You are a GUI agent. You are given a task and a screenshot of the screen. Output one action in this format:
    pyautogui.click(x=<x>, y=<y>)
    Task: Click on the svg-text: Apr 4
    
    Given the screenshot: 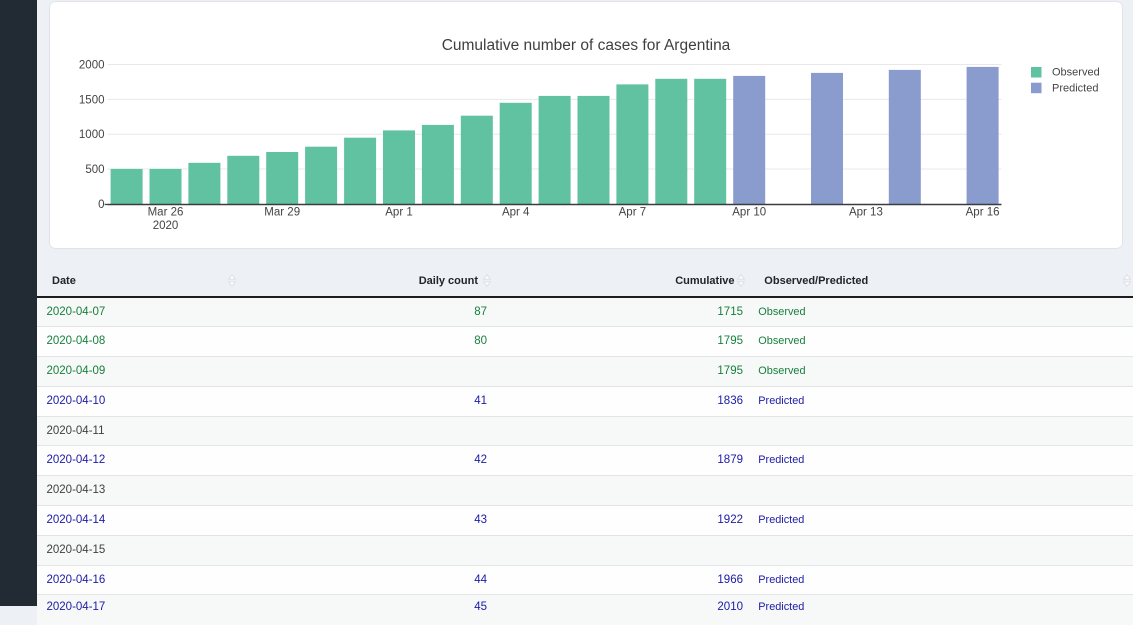 What is the action you would take?
    pyautogui.click(x=516, y=213)
    